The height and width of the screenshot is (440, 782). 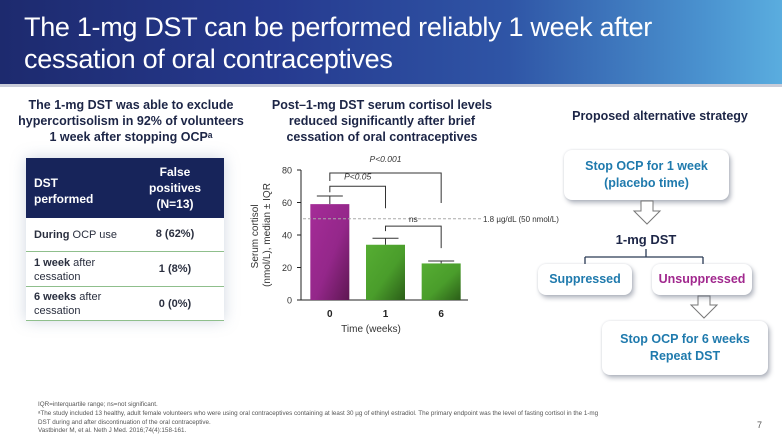 I want to click on step-text: (placebo time), so click(x=646, y=183).